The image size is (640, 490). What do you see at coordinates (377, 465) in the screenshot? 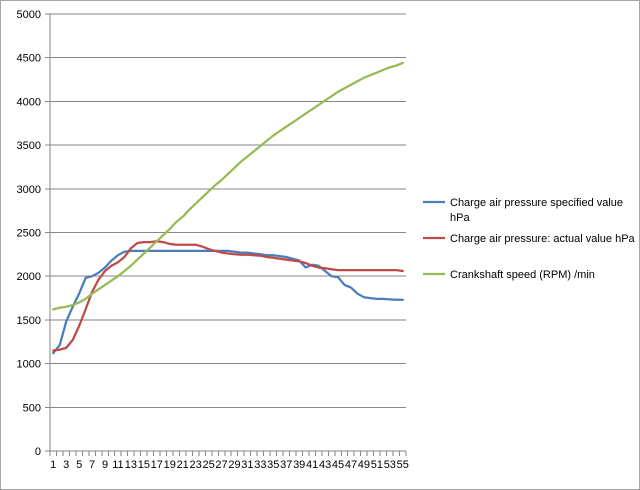
I see `x-tick-label: 51` at bounding box center [377, 465].